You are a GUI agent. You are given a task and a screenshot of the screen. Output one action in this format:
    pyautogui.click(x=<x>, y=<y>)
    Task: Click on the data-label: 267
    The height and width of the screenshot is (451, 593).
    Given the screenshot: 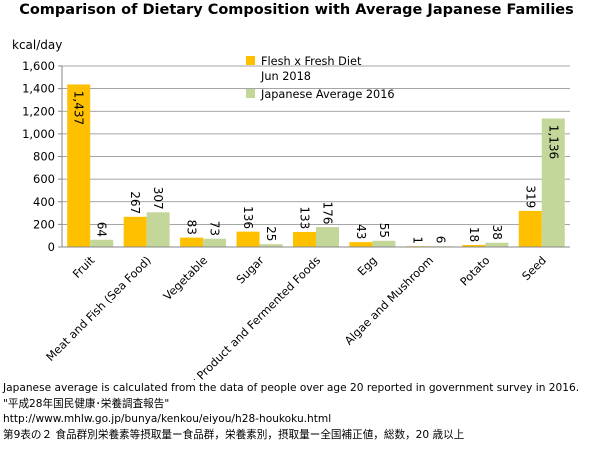 What is the action you would take?
    pyautogui.click(x=135, y=202)
    